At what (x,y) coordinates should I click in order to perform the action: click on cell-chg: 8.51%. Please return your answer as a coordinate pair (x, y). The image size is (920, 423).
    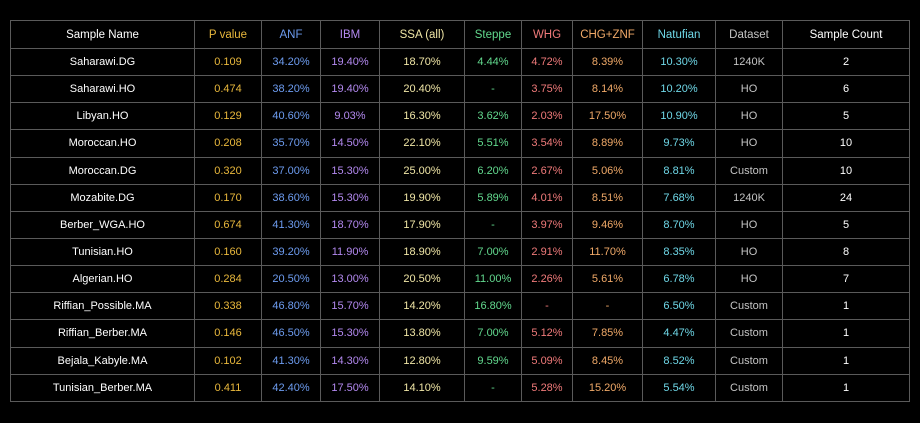
    Looking at the image, I should click on (607, 197).